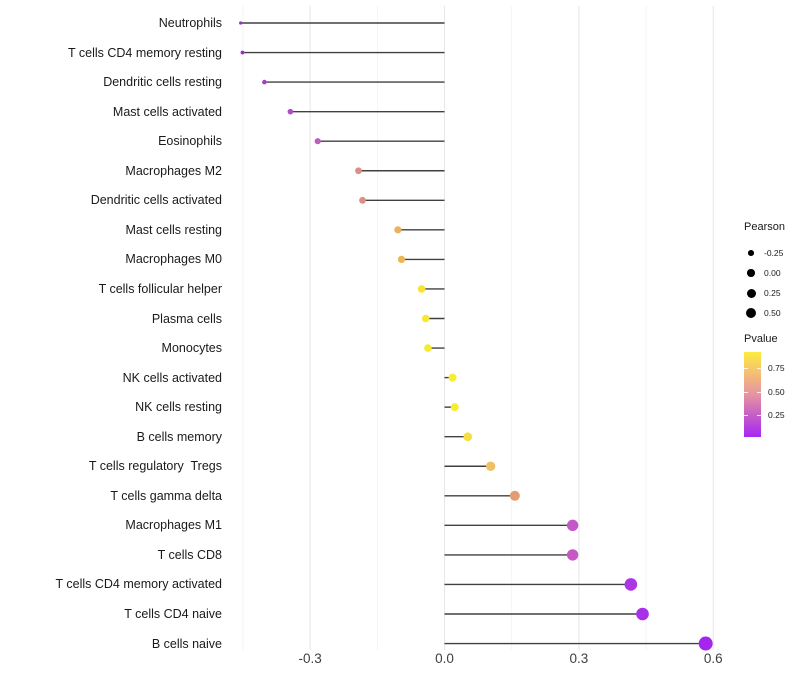 The image size is (800, 700). Describe the element at coordinates (166, 495) in the screenshot. I see `row-label: T cells gamma delta` at that location.